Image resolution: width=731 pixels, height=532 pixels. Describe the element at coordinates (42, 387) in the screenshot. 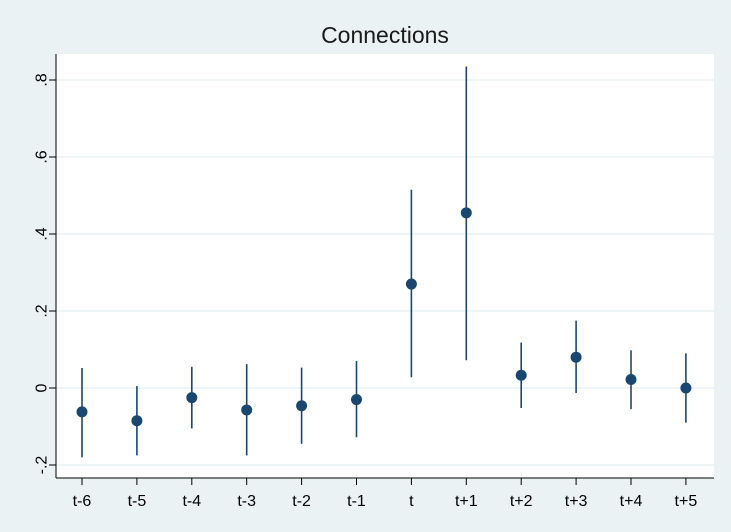

I see `y-tick-label: 0` at that location.